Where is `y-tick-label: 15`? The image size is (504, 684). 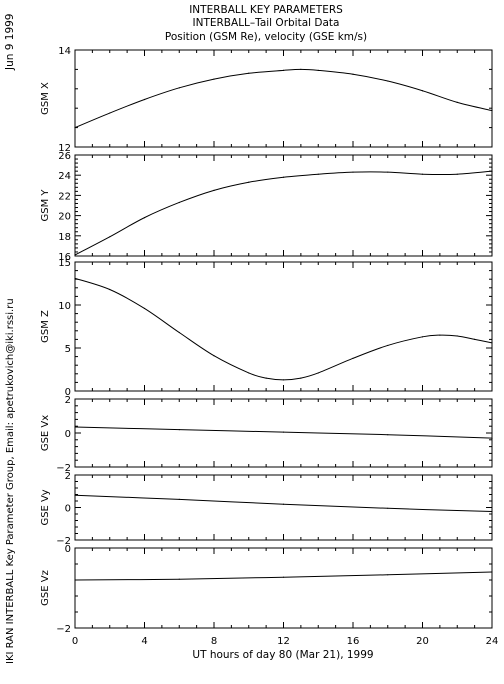
y-tick-label: 15 is located at coordinates (64, 263).